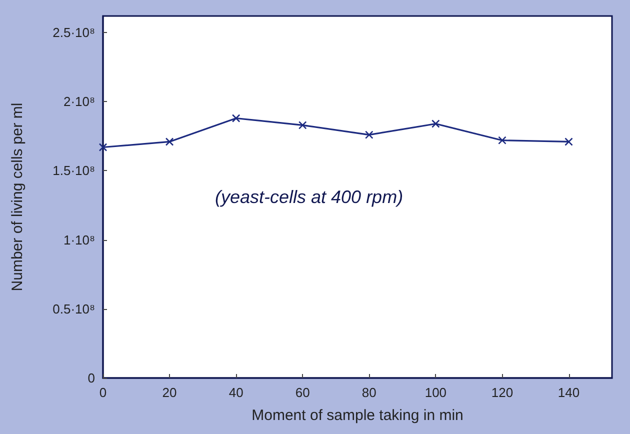 This screenshot has height=434, width=630. Describe the element at coordinates (73, 32) in the screenshot. I see `y-tick-label: 2.5·10⁸` at that location.